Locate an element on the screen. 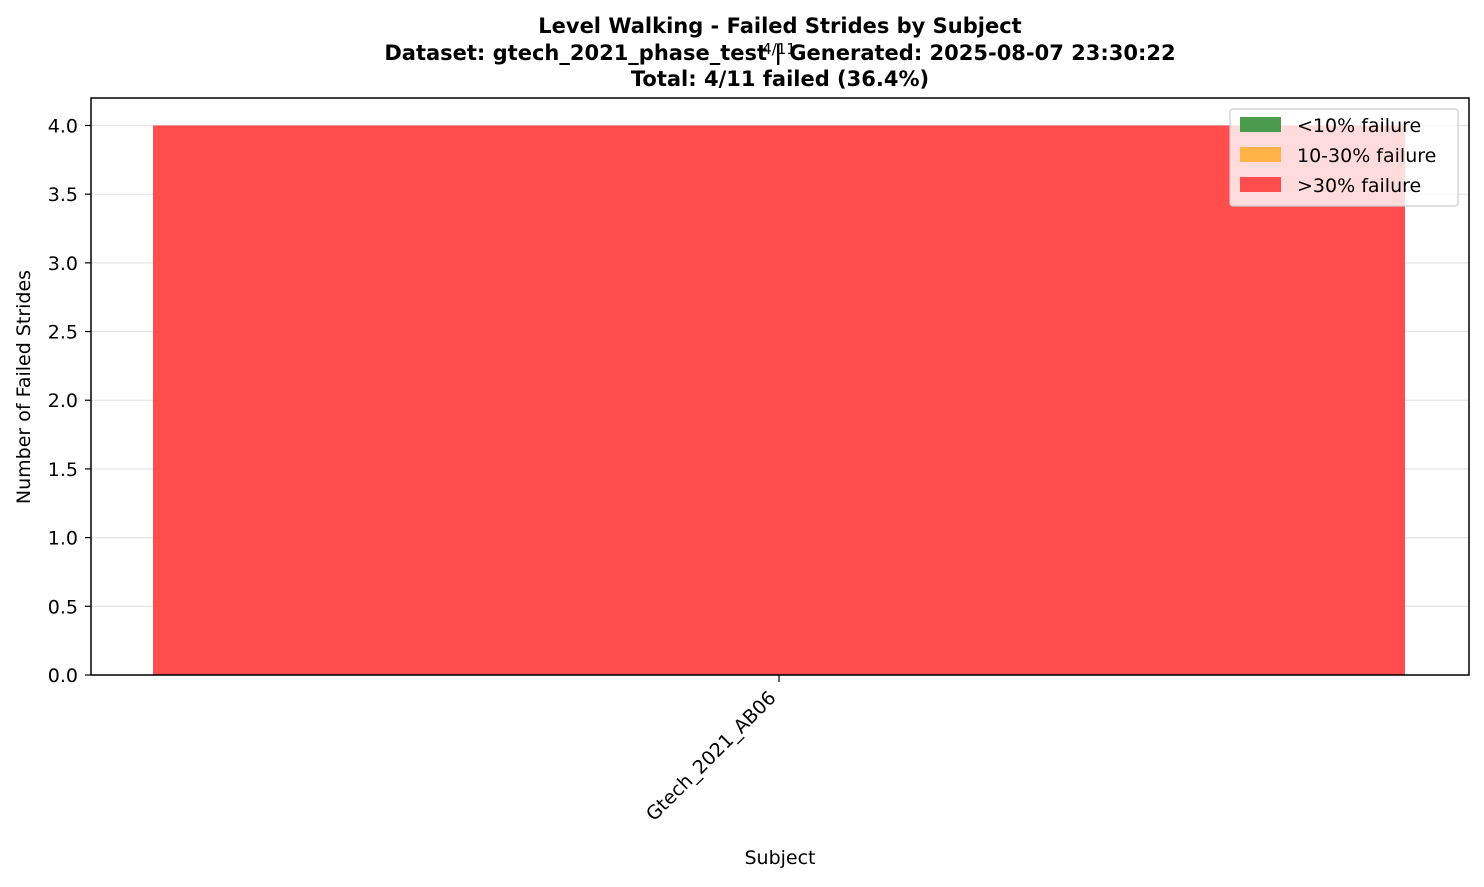 The image size is (1484, 887). legend-box is located at coordinates (1344, 157).